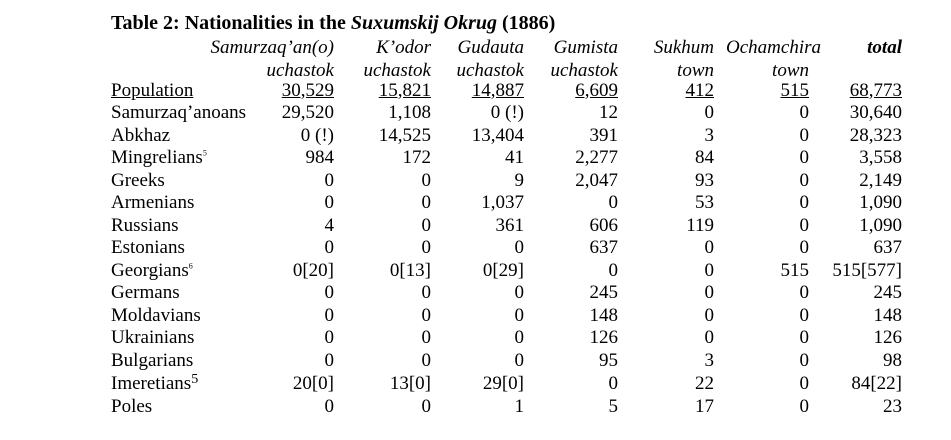 Image resolution: width=951 pixels, height=440 pixels. Describe the element at coordinates (888, 292) in the screenshot. I see `table-cell: 245` at that location.